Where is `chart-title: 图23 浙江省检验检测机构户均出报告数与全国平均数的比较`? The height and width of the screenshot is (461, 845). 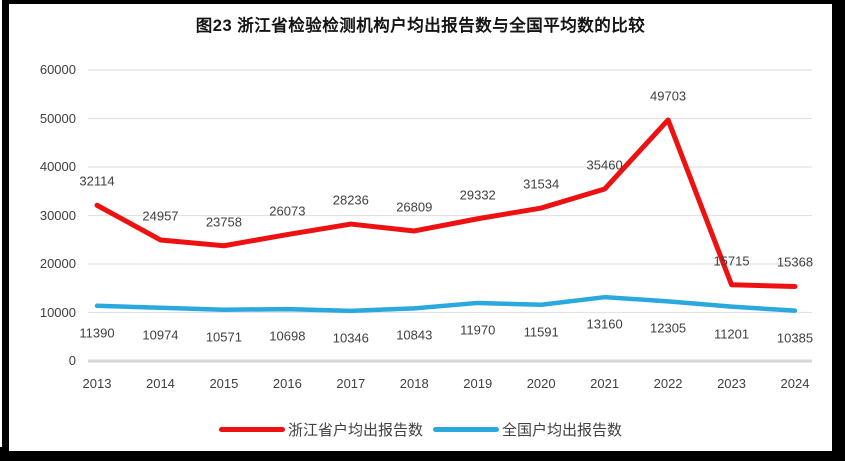
chart-title: 图23 浙江省检验检测机构户均出报告数与全国平均数的比较 is located at coordinates (420, 26).